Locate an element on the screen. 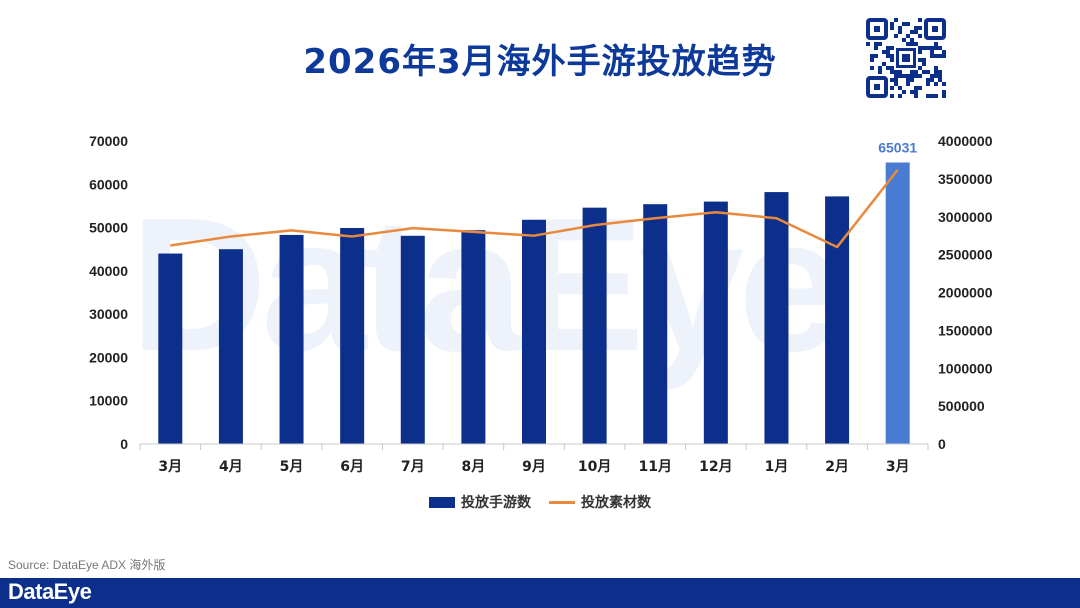 This screenshot has width=1080, height=608. line-series-material-count is located at coordinates (534, 209).